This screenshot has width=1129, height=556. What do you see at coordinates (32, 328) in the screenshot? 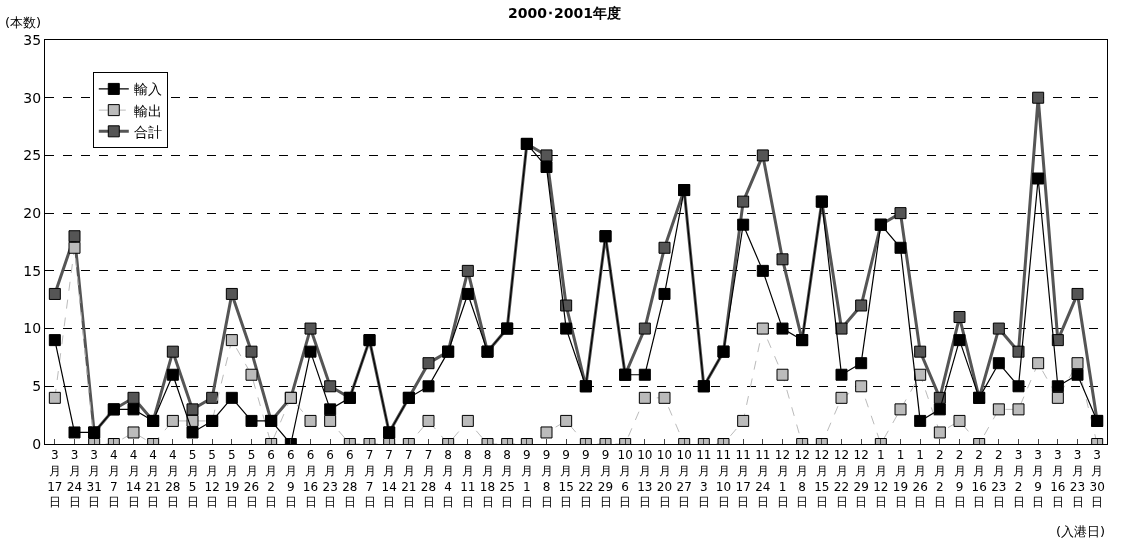
I see `y-tick-label: 10` at bounding box center [32, 328].